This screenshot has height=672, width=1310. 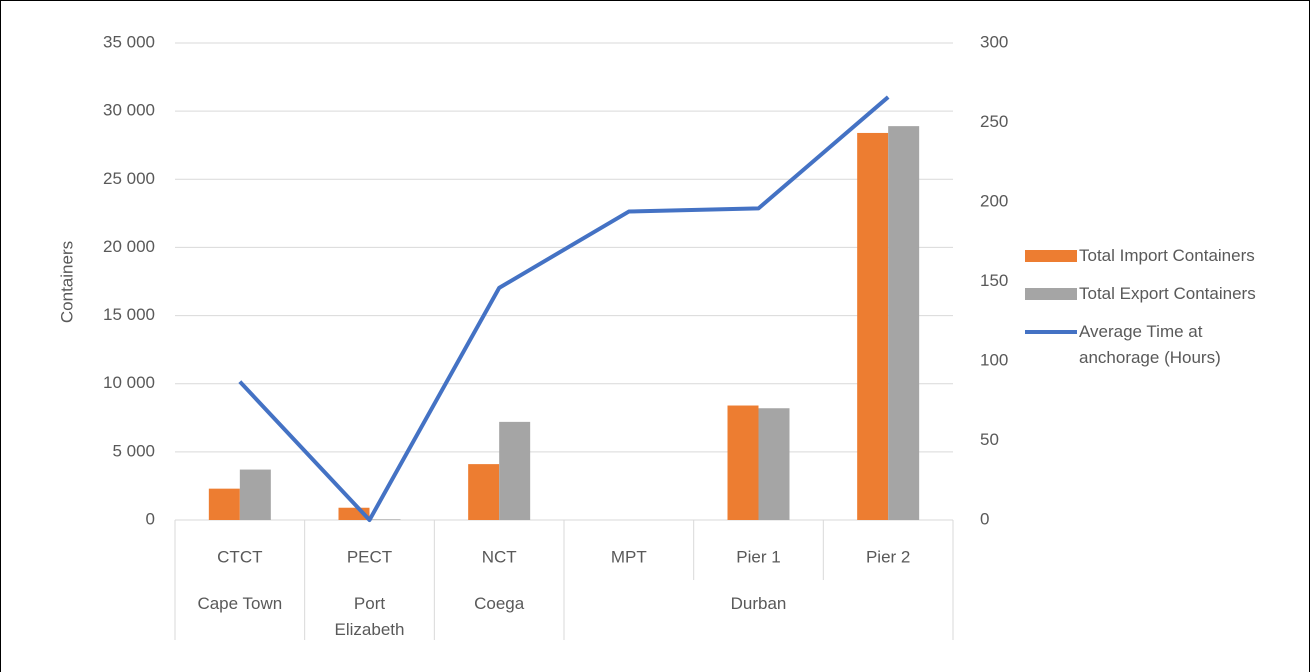 I want to click on y-tick-label: 0, so click(x=150, y=518).